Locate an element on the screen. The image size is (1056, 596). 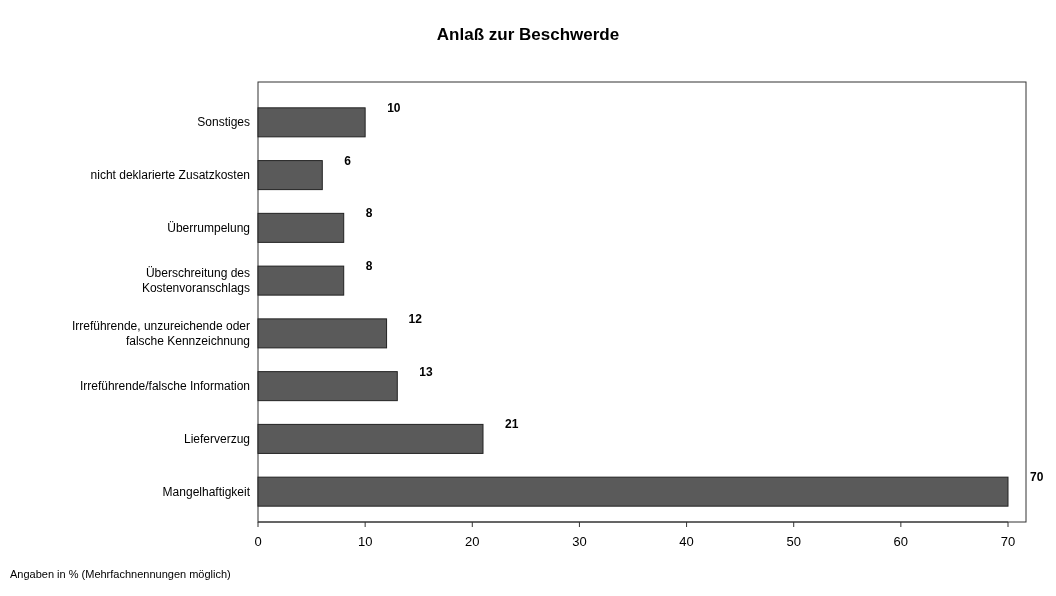
x-tick-label: 10 is located at coordinates (365, 541).